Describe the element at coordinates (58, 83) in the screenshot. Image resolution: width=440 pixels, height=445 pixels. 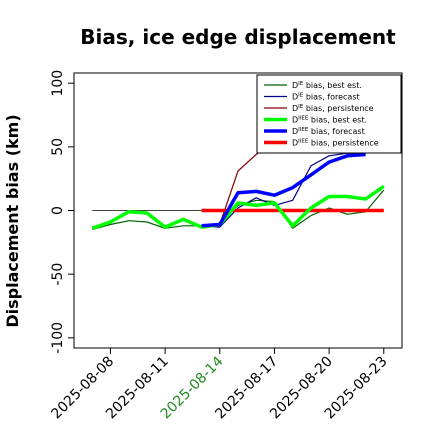
I see `y-tick-label: 100` at that location.